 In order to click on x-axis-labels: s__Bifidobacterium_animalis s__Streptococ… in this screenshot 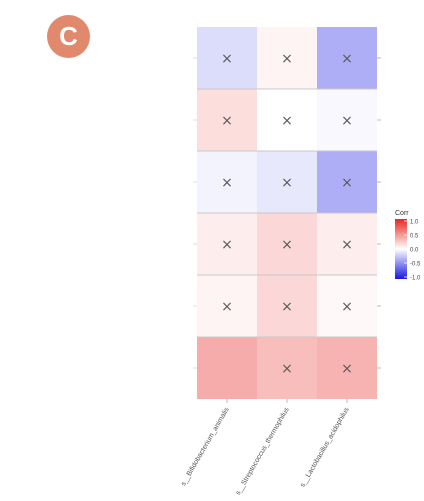, I will do `click(265, 451)`.